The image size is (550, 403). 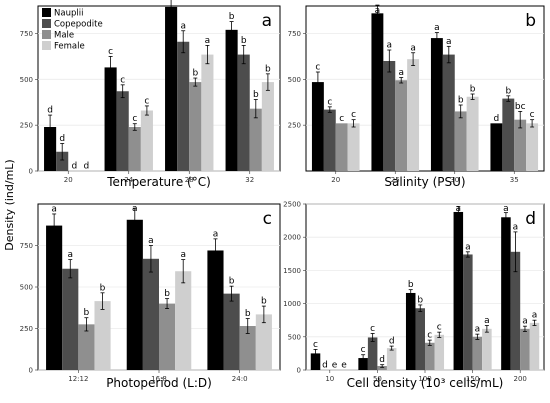 I want to click on y-tick-label: 2000, so click(x=292, y=238).